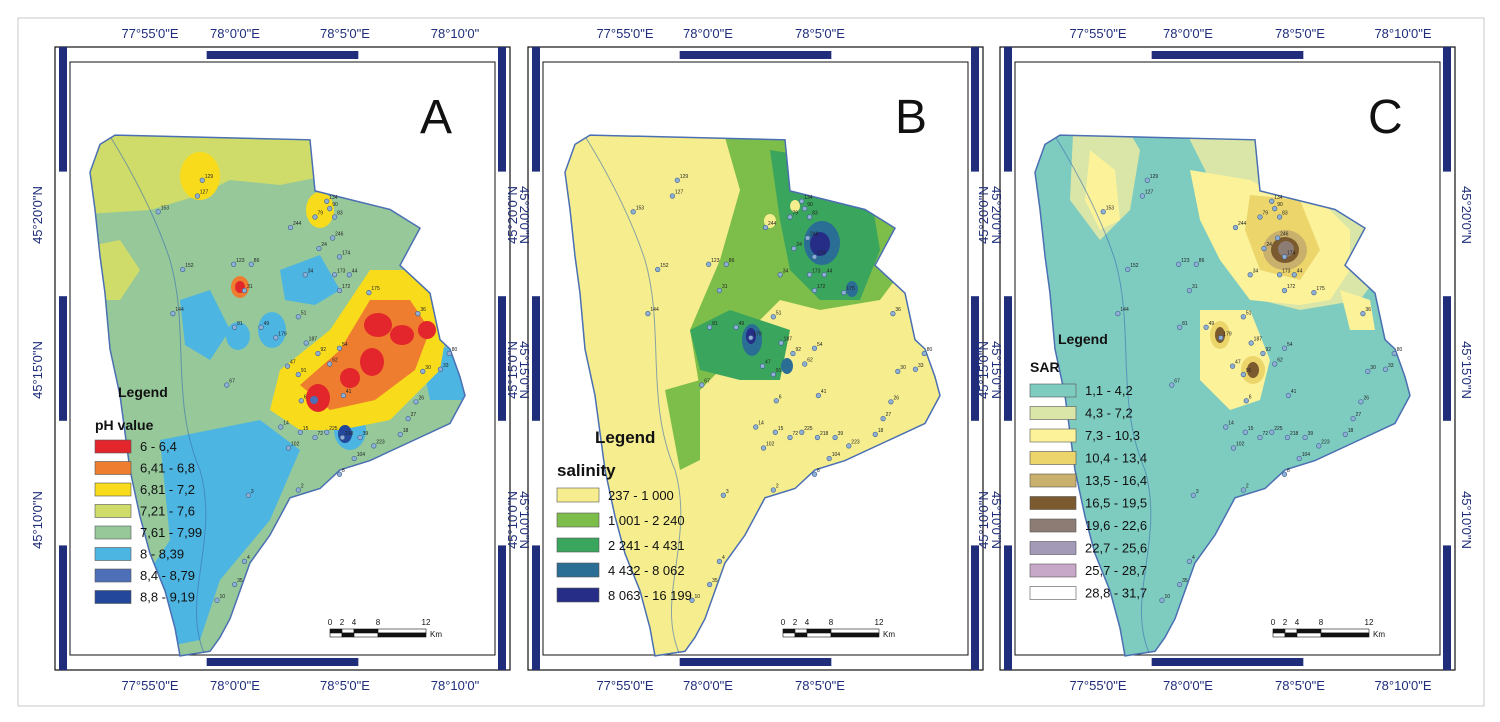 This screenshot has width=1500, height=722. Describe the element at coordinates (1188, 33) in the screenshot. I see `longitude-label-top: 78°0'0"E` at that location.